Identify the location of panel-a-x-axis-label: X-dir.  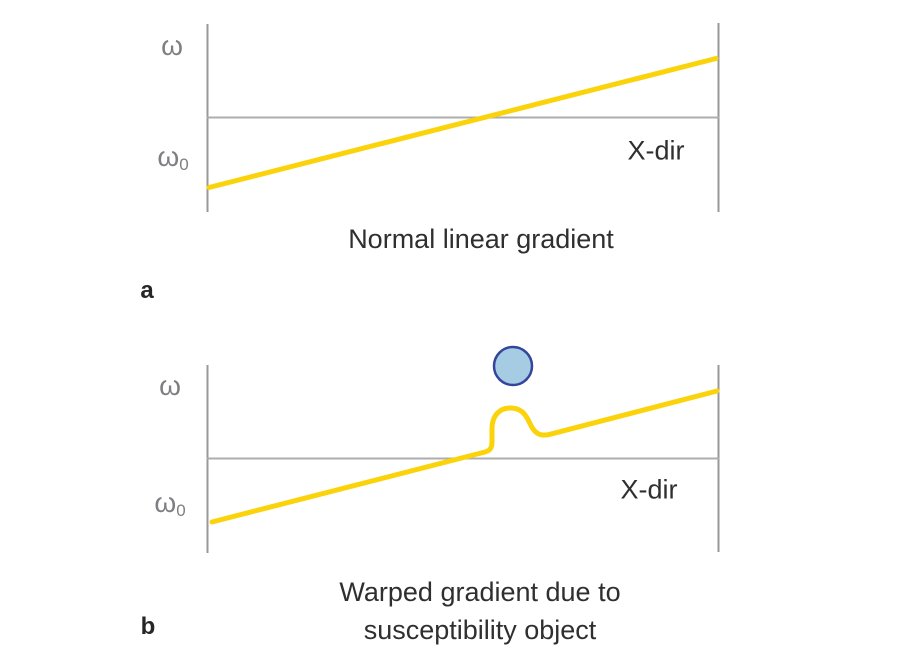
(656, 150).